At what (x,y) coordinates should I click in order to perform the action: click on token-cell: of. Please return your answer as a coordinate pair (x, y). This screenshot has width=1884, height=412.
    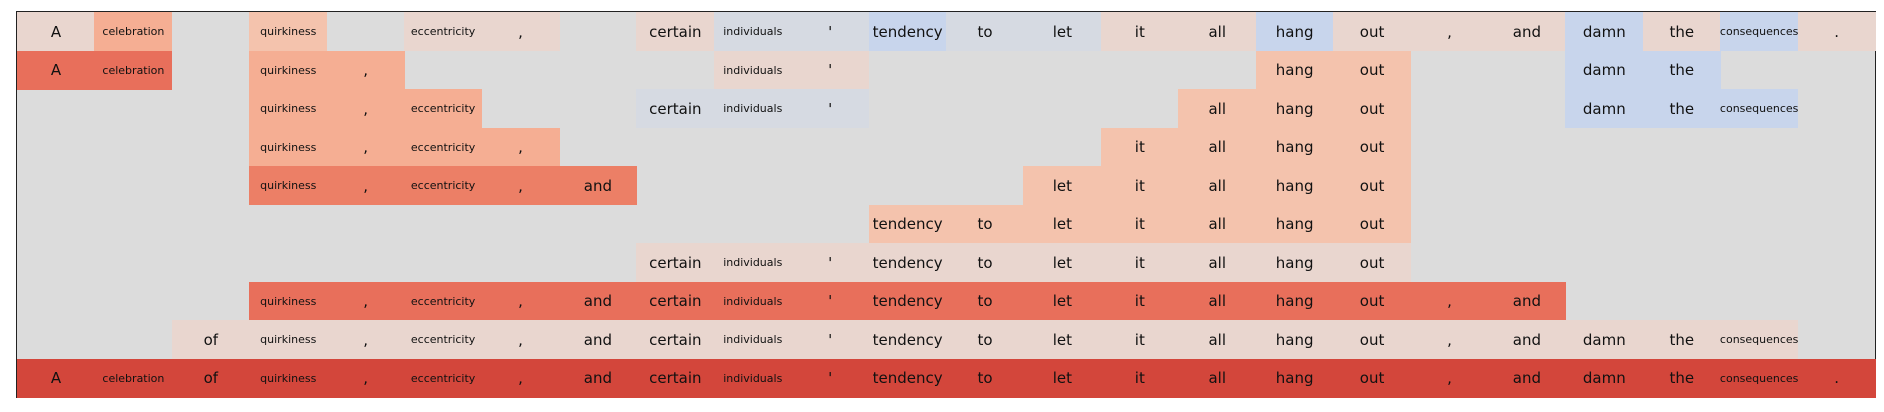
    Looking at the image, I should click on (210, 340).